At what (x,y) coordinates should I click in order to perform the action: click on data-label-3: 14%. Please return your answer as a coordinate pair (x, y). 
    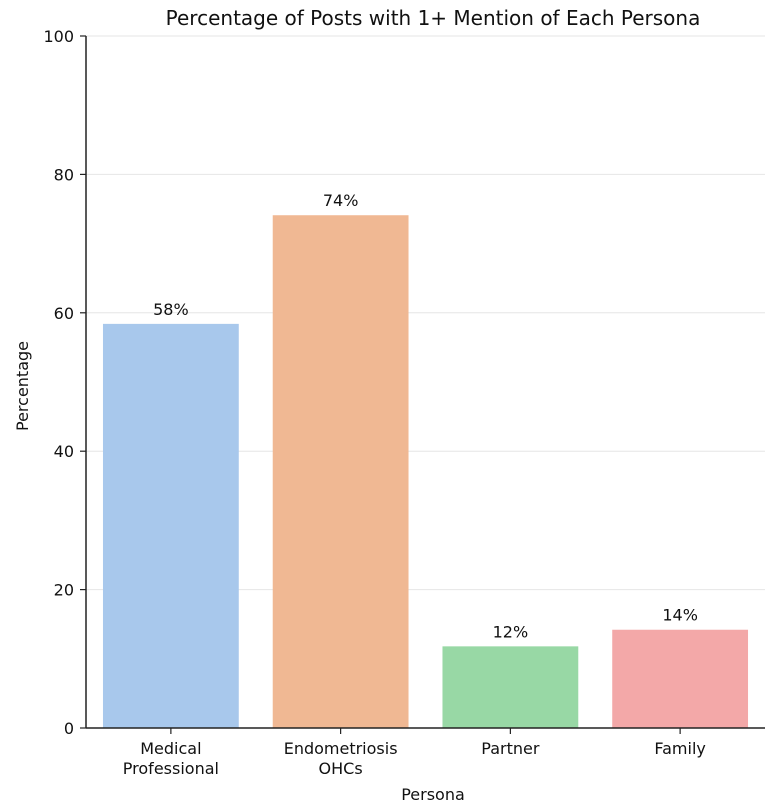
    Looking at the image, I should click on (680, 615).